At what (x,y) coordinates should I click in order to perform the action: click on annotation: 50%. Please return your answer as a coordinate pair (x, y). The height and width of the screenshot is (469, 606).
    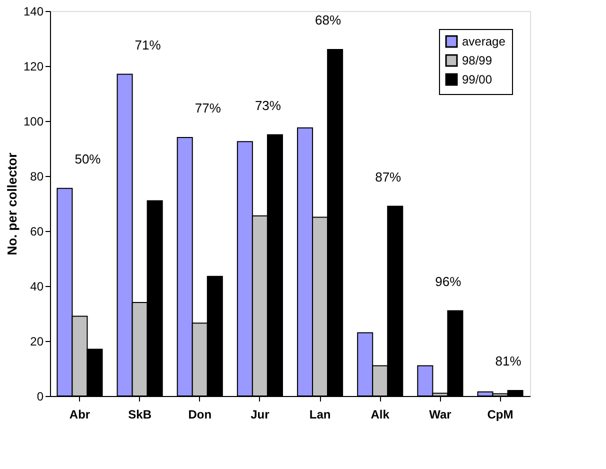
    Looking at the image, I should click on (88, 158).